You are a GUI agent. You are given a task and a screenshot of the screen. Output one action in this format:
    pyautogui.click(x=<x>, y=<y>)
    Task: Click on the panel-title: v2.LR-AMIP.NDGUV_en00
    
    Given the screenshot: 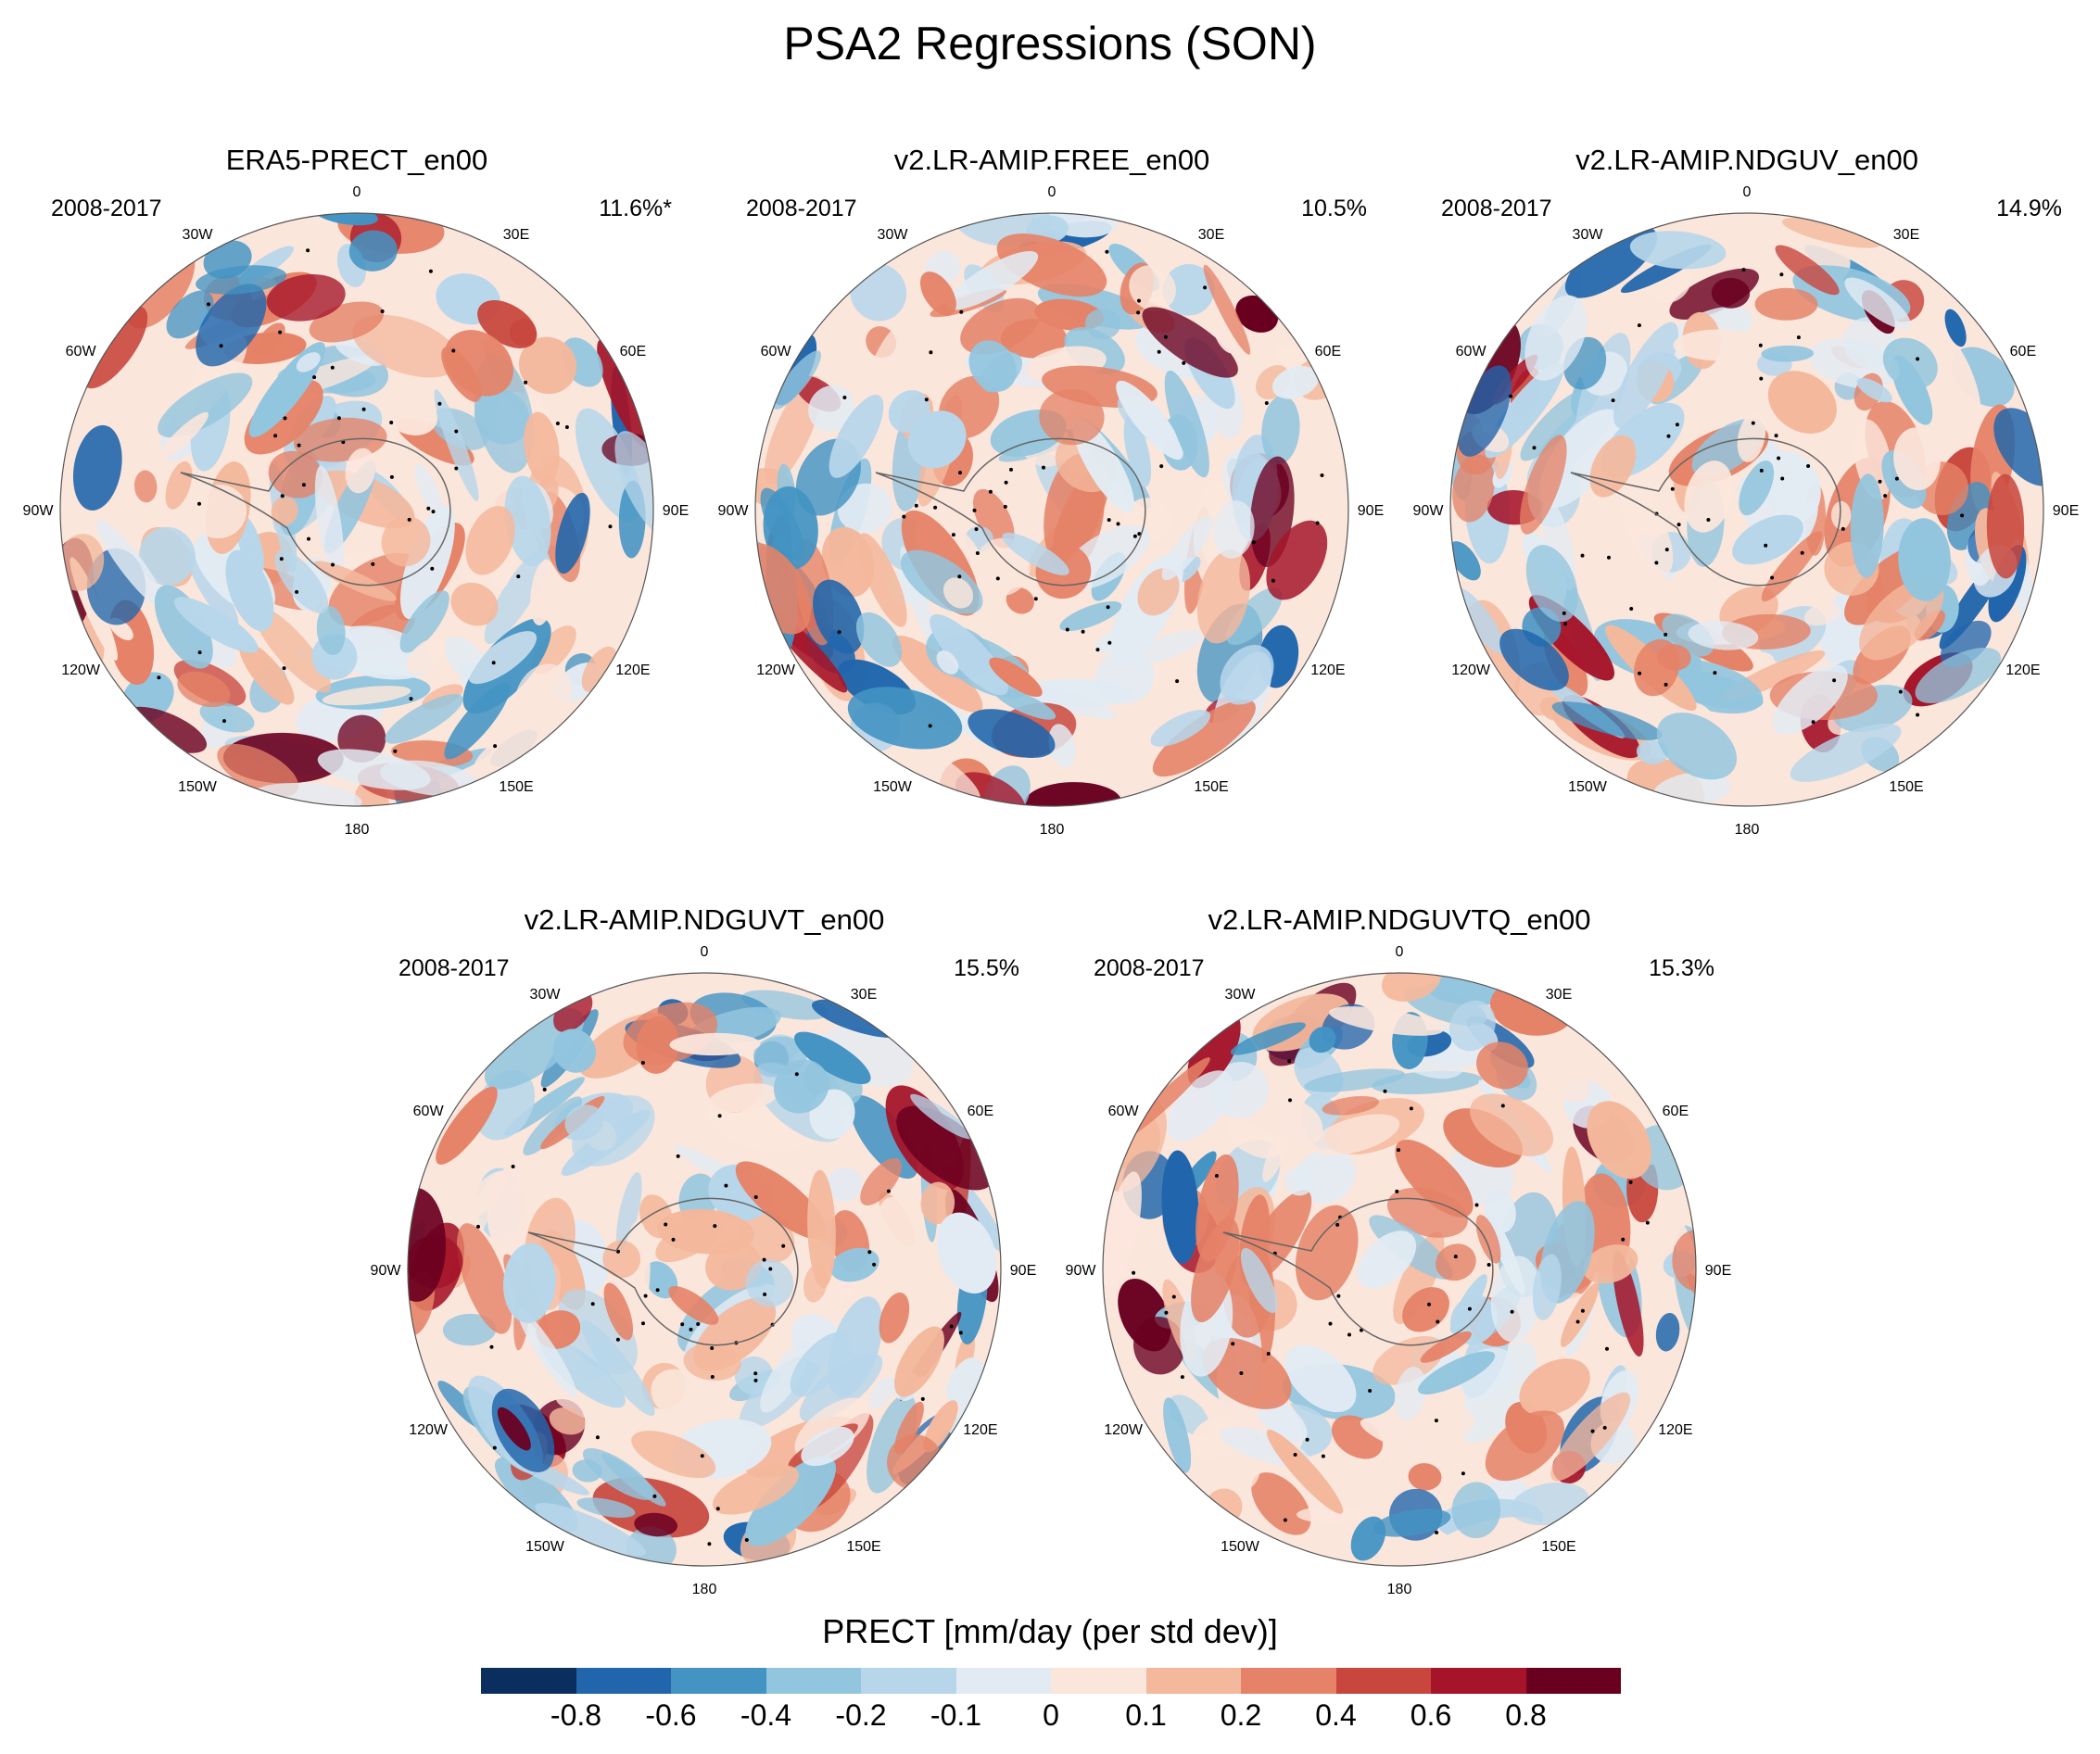 What is the action you would take?
    pyautogui.click(x=1746, y=160)
    